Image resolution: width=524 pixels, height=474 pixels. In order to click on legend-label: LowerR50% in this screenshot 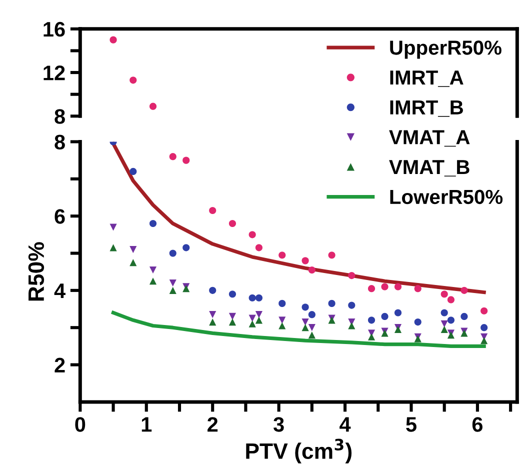, I will do `click(446, 197)`.